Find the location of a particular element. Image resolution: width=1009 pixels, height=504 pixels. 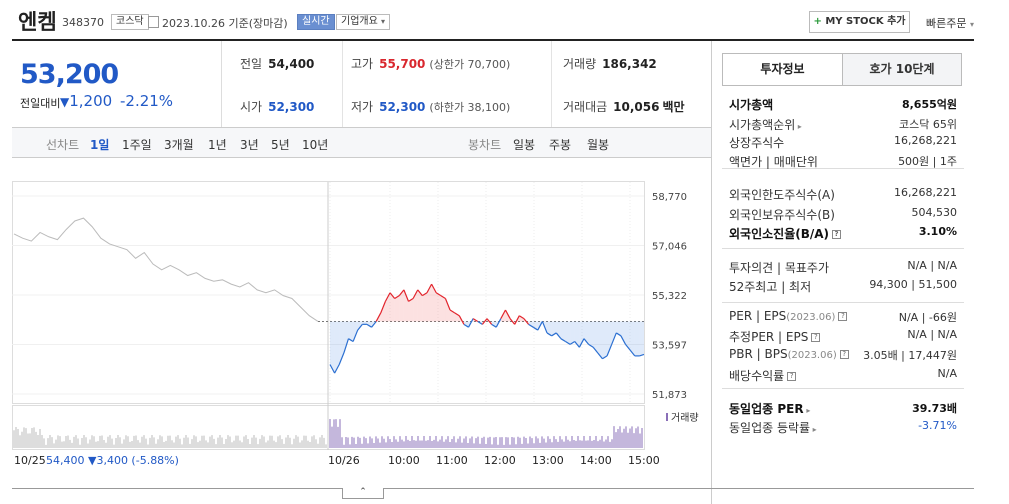

tab-invest-info: 투자정보 is located at coordinates (782, 69).